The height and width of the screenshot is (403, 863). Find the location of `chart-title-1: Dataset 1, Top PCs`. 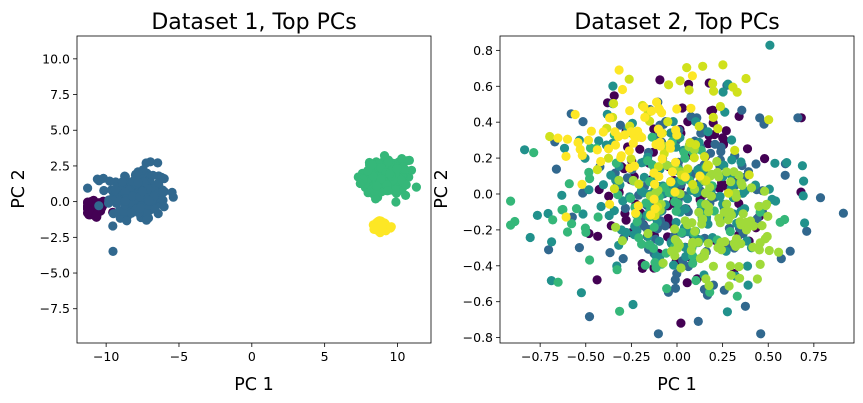

chart-title-1: Dataset 1, Top PCs is located at coordinates (253, 22).